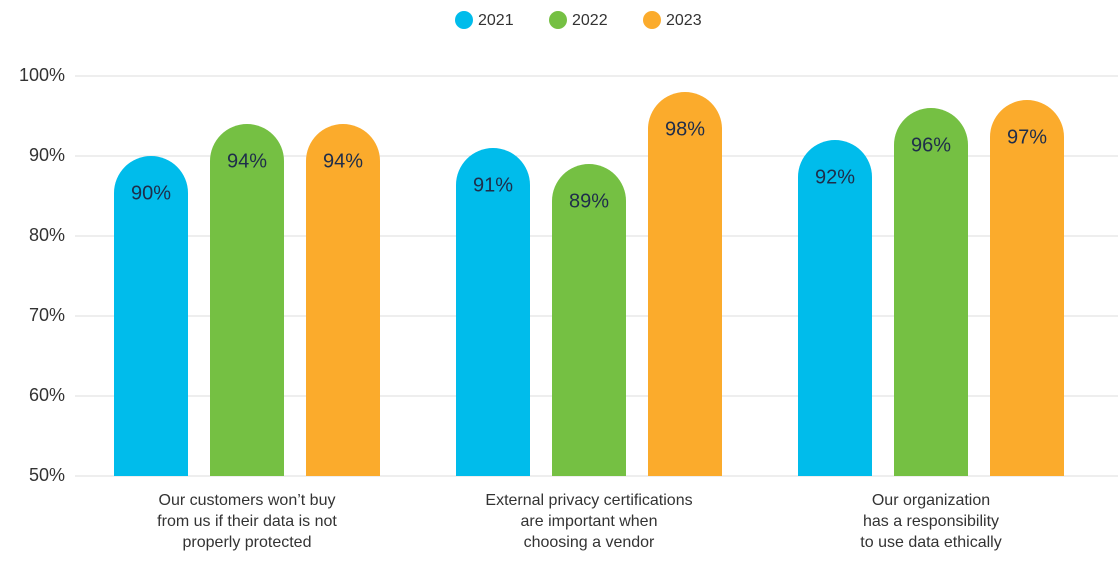 Image resolution: width=1118 pixels, height=569 pixels. I want to click on data-label: 97%, so click(1027, 137).